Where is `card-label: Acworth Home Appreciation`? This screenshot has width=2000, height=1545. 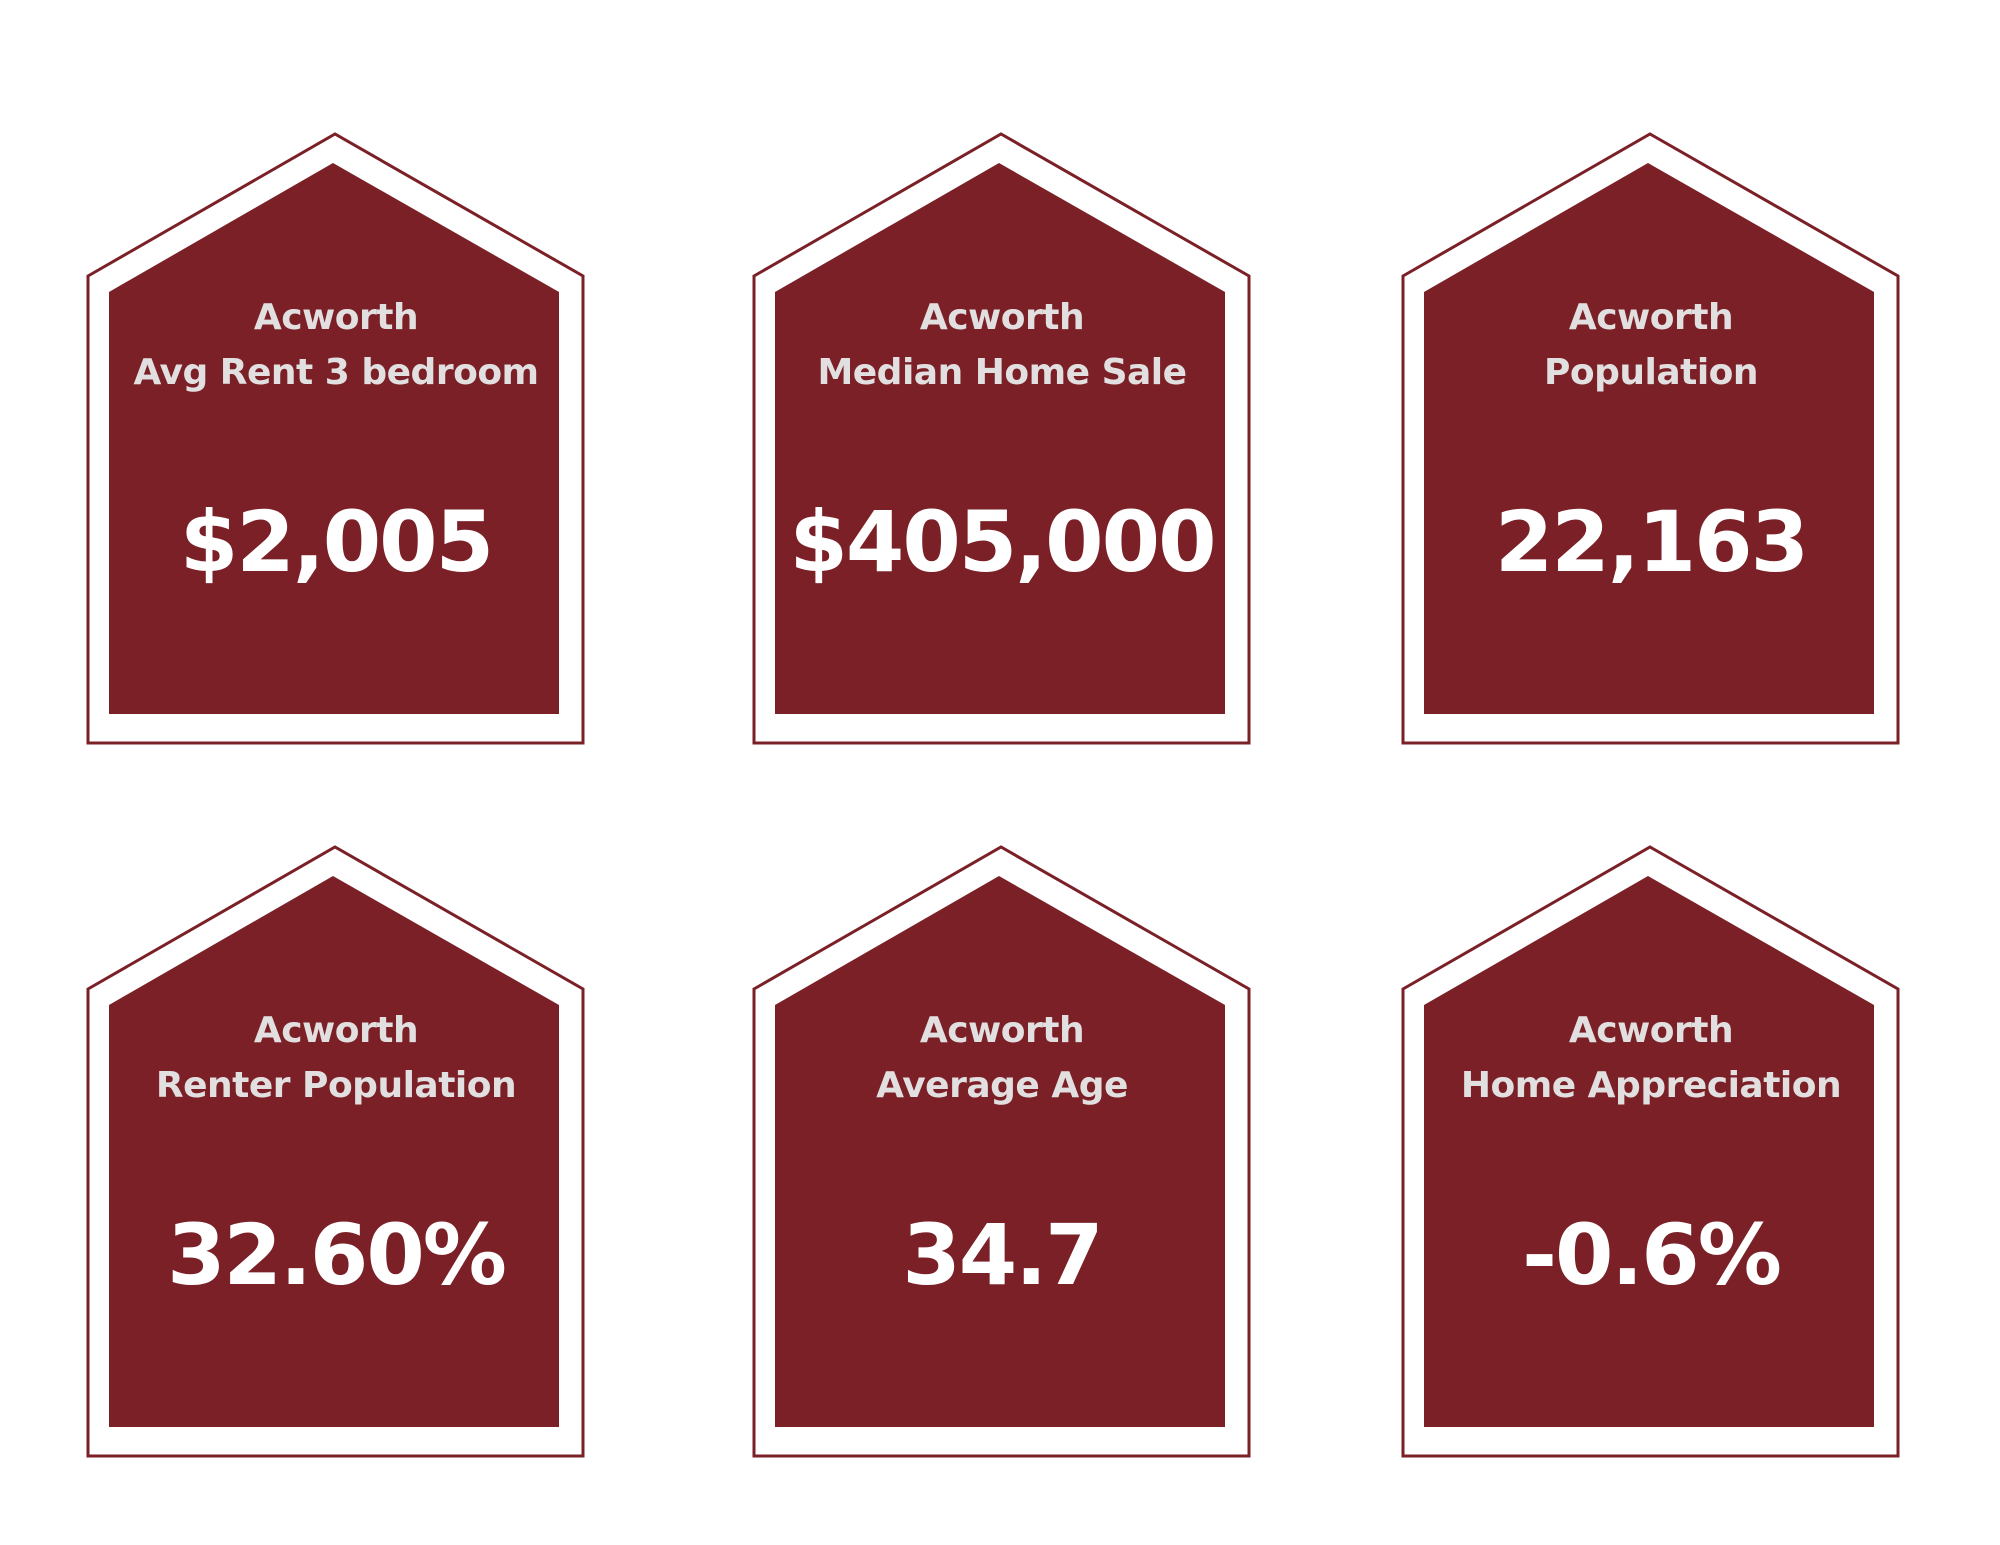 card-label: Acworth Home Appreciation is located at coordinates (1651, 1058).